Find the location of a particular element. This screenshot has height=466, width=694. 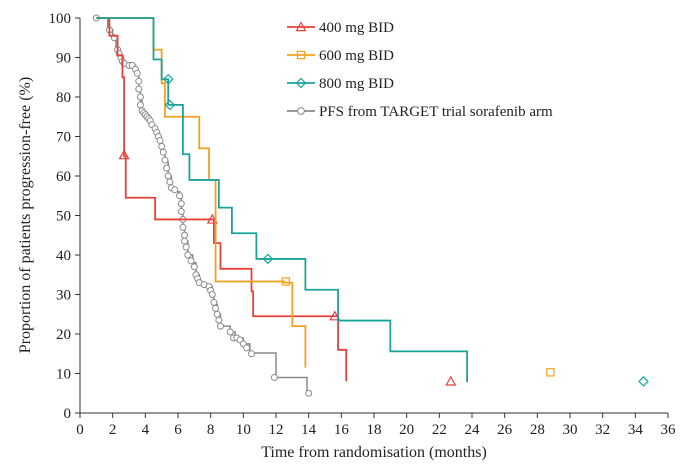

legend-item: 800 mg BID is located at coordinates (340, 84).